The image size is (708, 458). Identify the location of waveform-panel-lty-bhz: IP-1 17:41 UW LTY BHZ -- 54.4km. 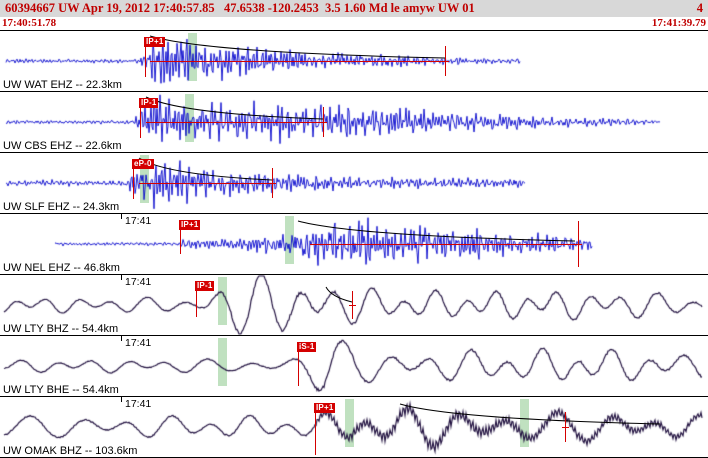
(354, 305).